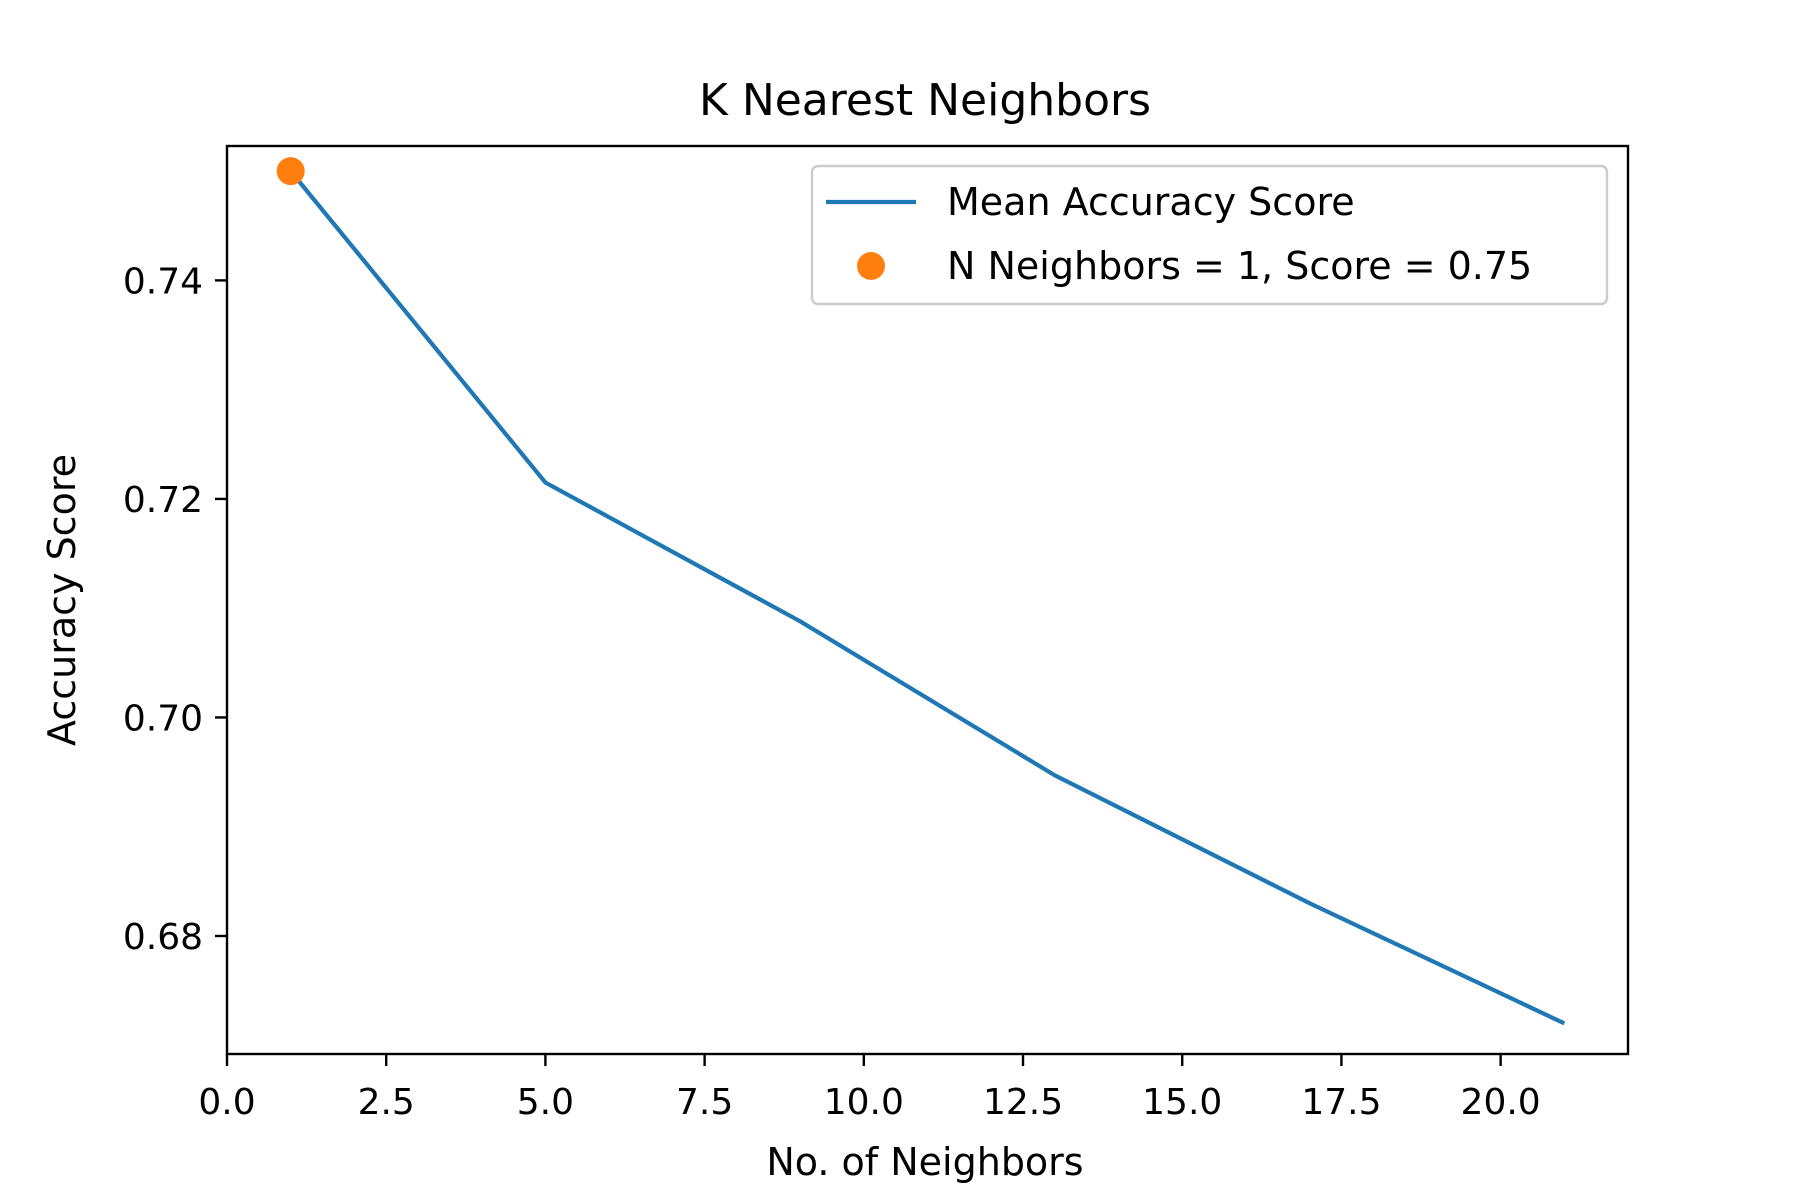  Describe the element at coordinates (163, 937) in the screenshot. I see `y-tick-label: 0.68` at that location.